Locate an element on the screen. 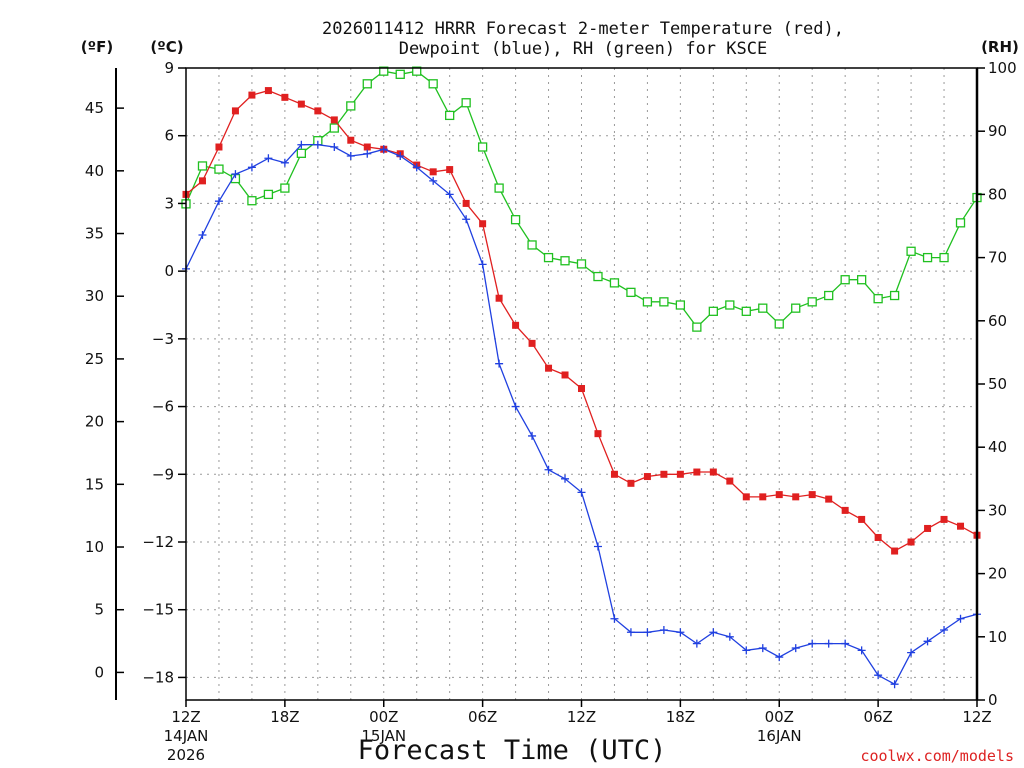  celsius-tick-label: −9 is located at coordinates (163, 474).